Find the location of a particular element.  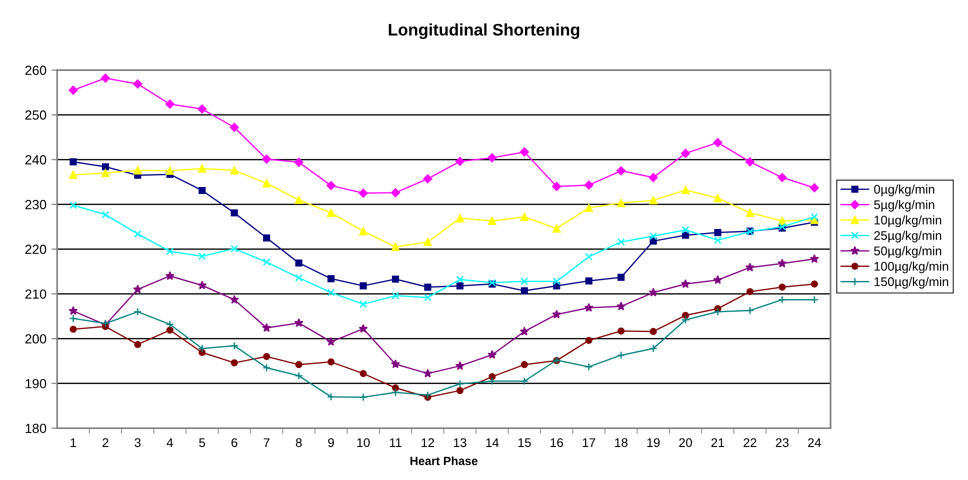

x-tick-label: 20 is located at coordinates (685, 443).